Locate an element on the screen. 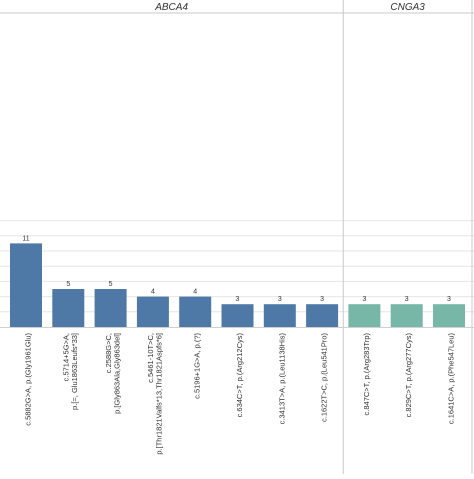  category-label: c.5882G>A, p.(Gly1961Glu) is located at coordinates (28, 379).